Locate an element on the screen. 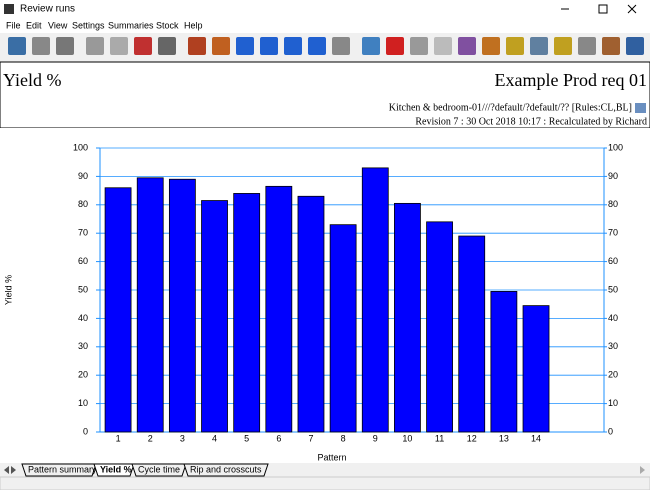  tab-label: Rip and crosscuts is located at coordinates (226, 469).